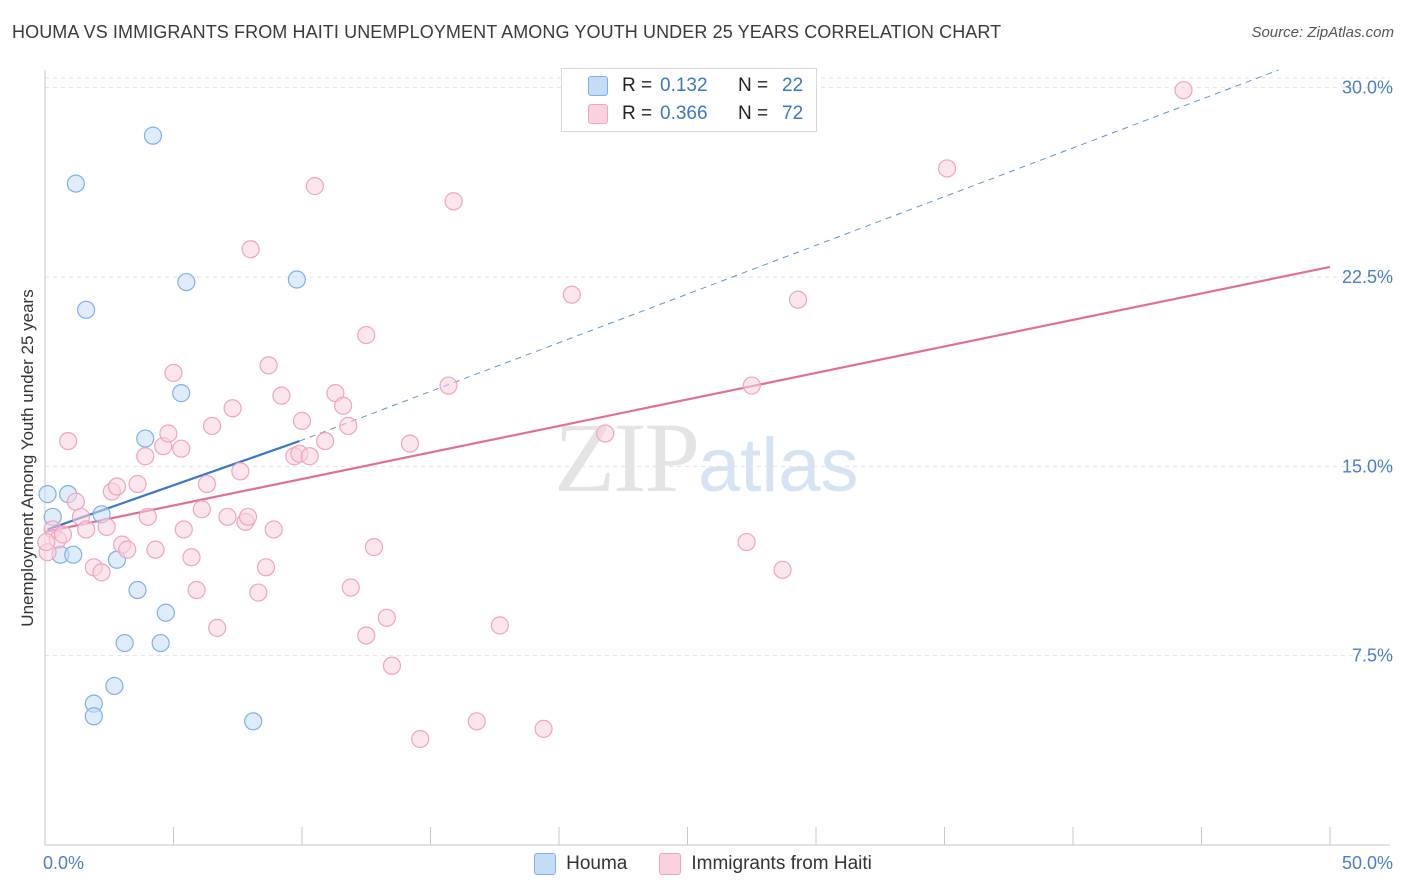 This screenshot has height=892, width=1406. Describe the element at coordinates (793, 113) in the screenshot. I see `n-value: 72` at that location.